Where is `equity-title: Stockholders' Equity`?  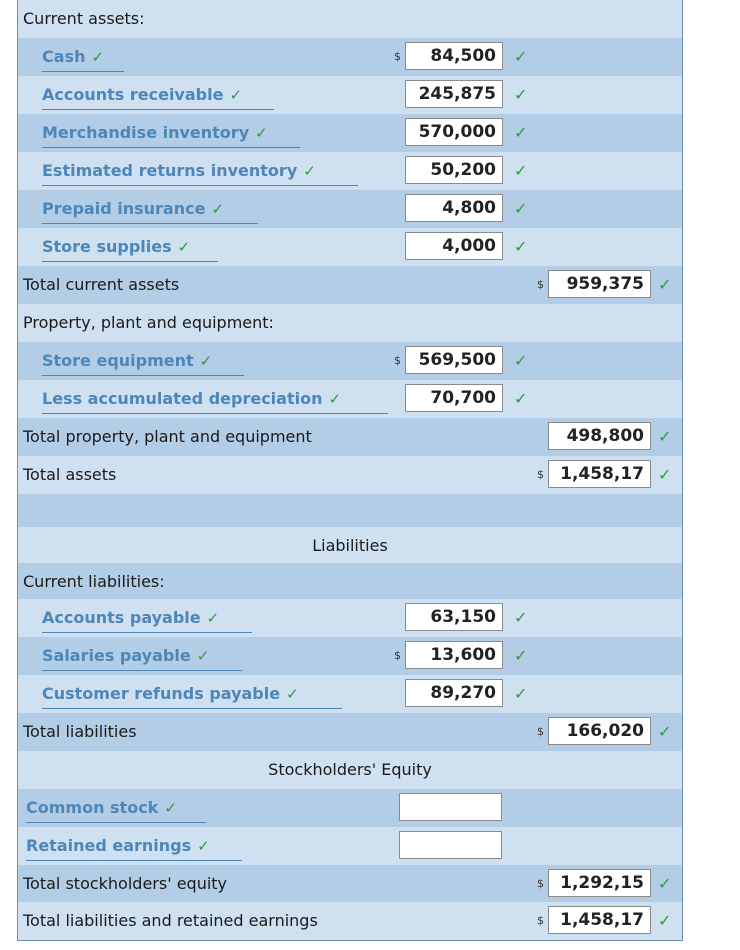
equity-title: Stockholders' Equity is located at coordinates (350, 769).